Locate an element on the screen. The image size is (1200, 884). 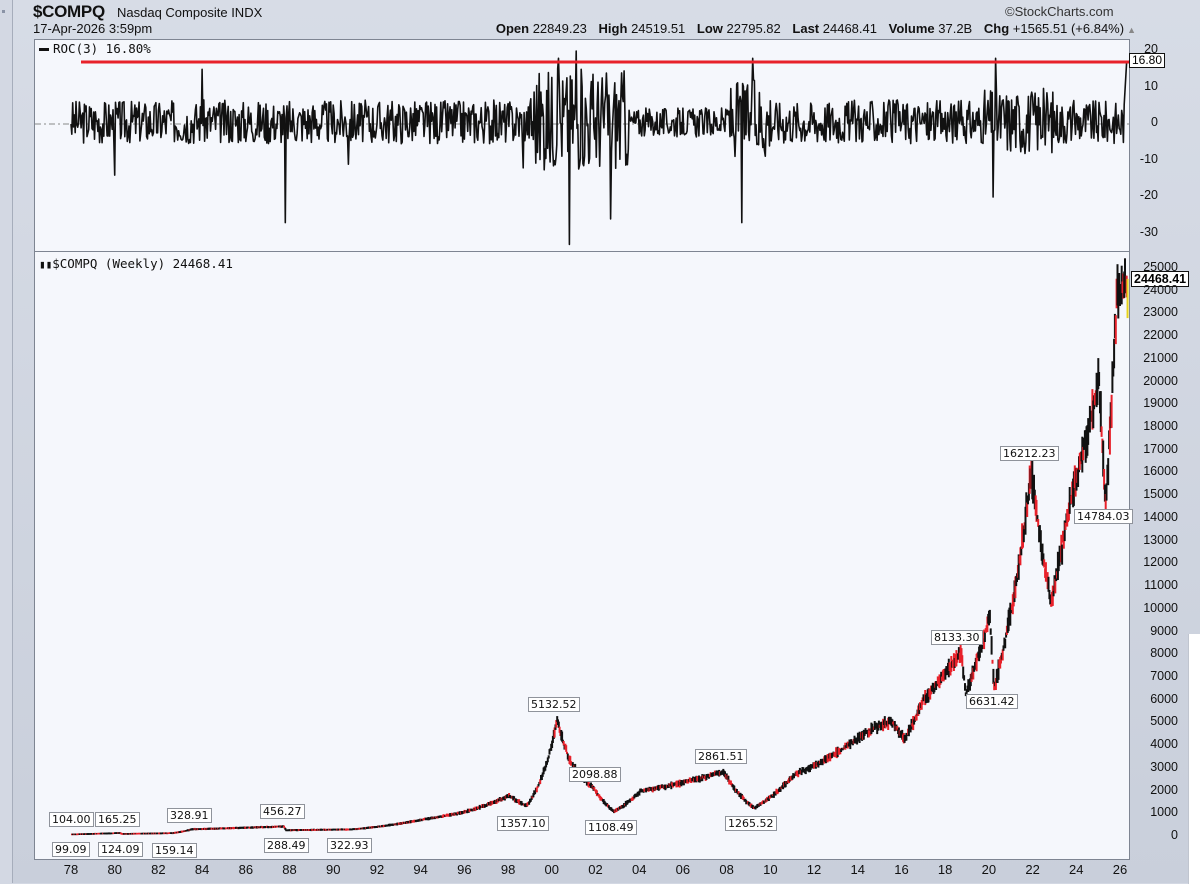
annotation-low: 1108.49 is located at coordinates (611, 827).